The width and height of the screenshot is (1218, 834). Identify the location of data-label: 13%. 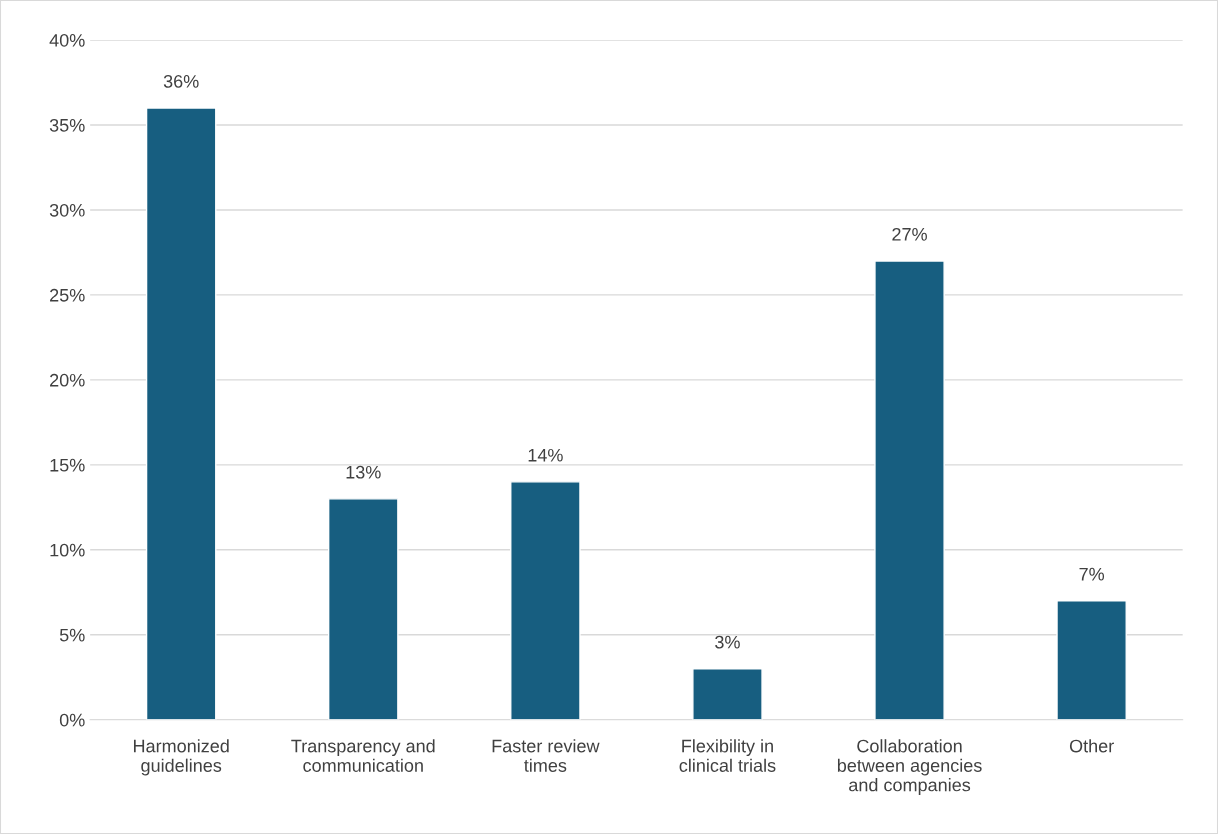
(363, 472).